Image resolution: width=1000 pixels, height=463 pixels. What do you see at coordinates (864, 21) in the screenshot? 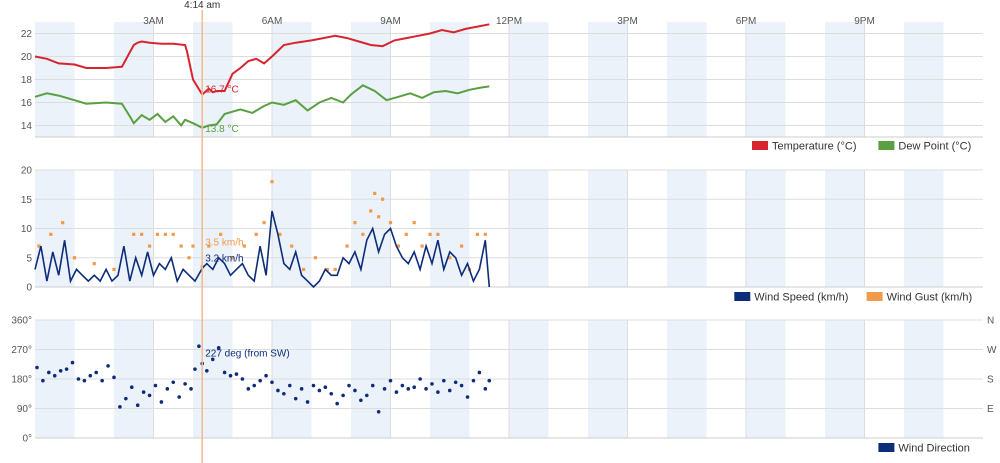
I see `x-tick-label: 9PM` at bounding box center [864, 21].